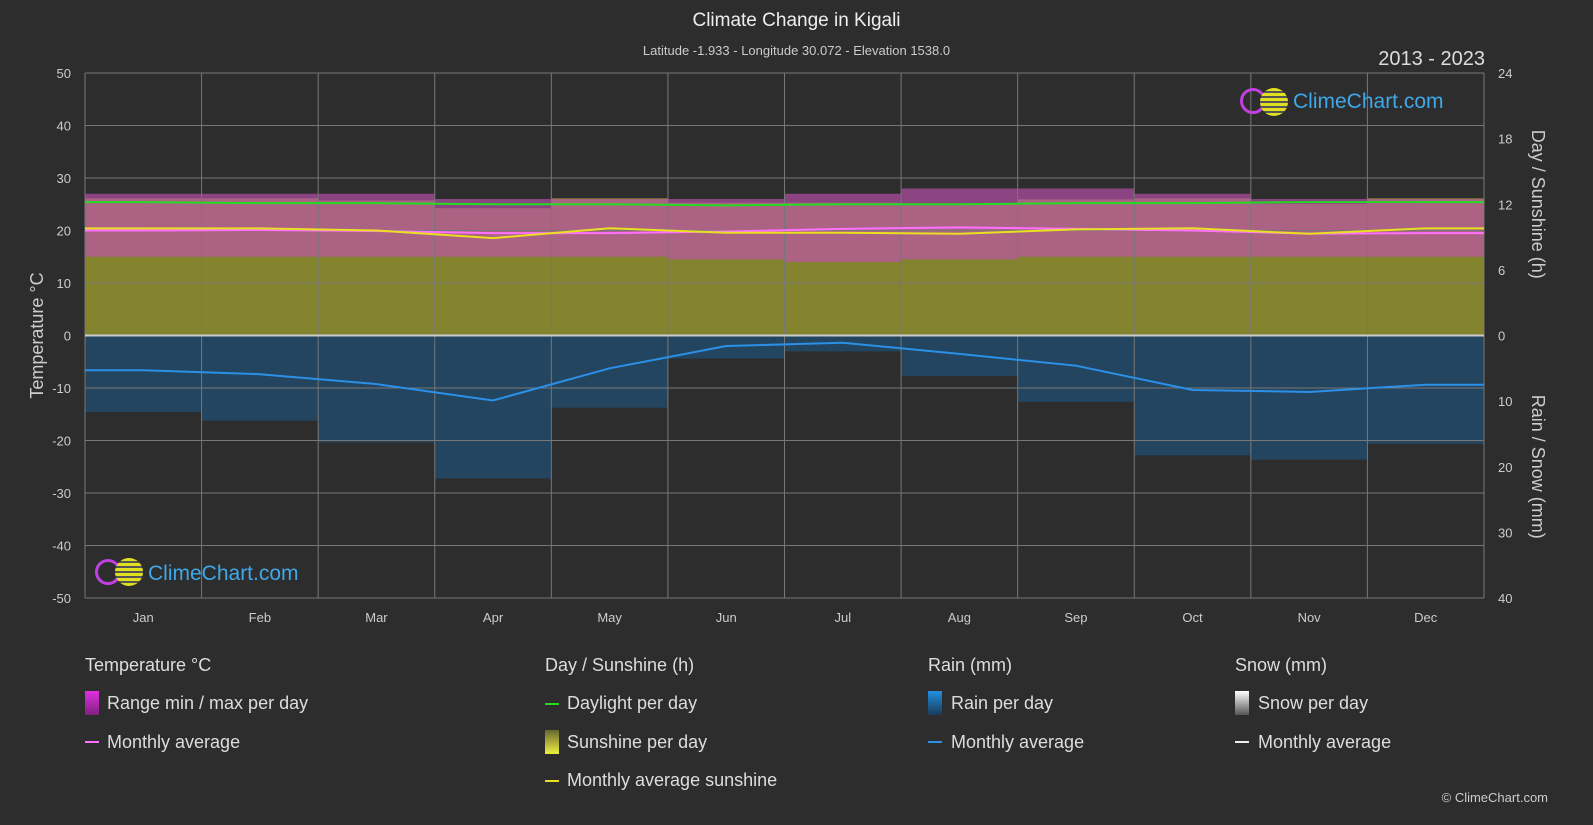  Describe the element at coordinates (376, 617) in the screenshot. I see `x-tick: Mar` at that location.